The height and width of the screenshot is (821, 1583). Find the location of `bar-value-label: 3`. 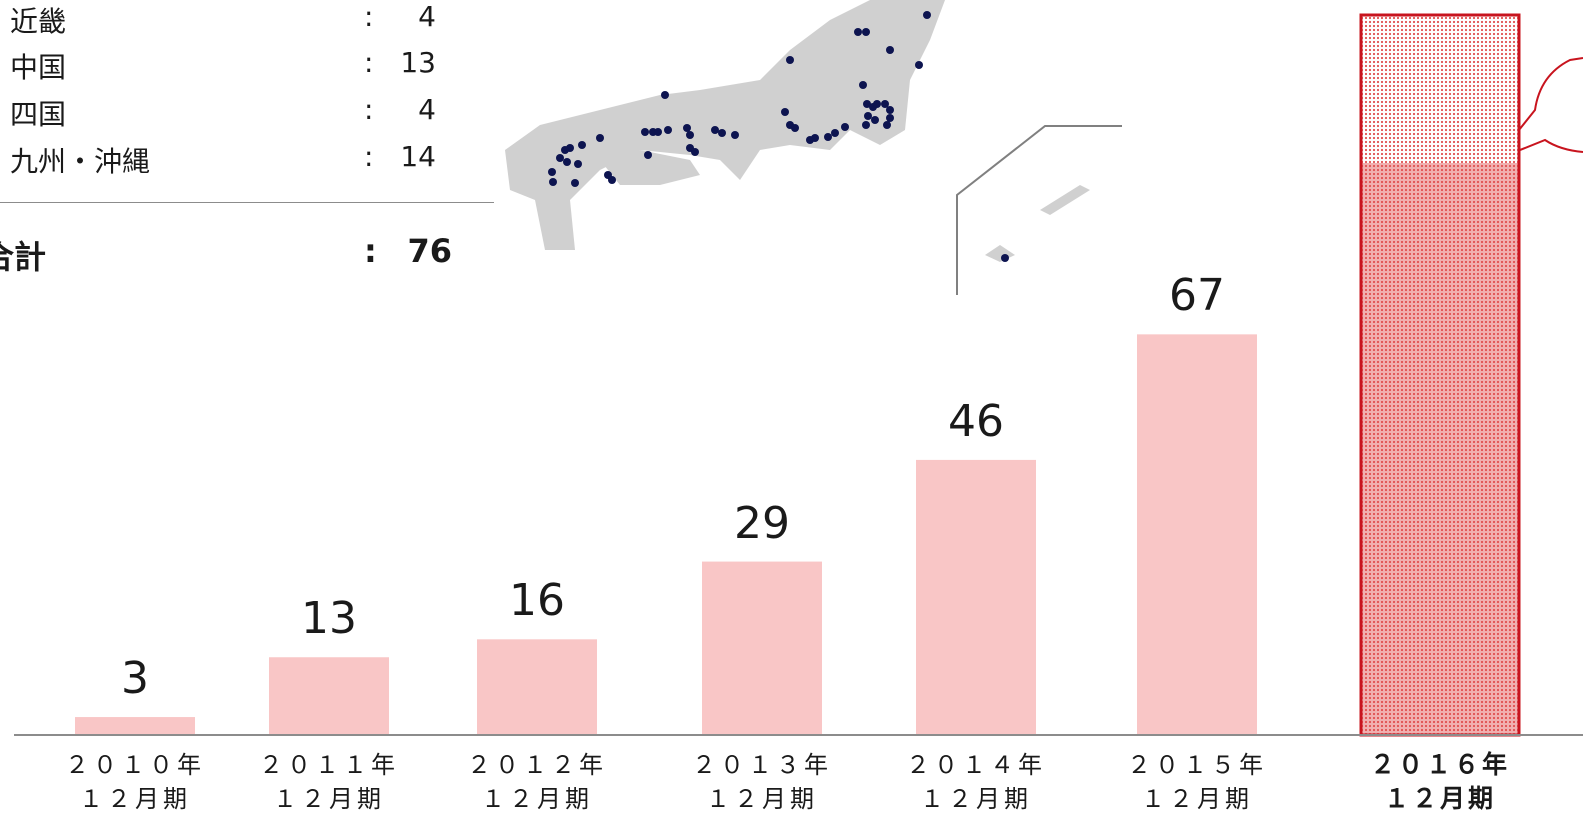

bar-value-label: 3 is located at coordinates (135, 679).